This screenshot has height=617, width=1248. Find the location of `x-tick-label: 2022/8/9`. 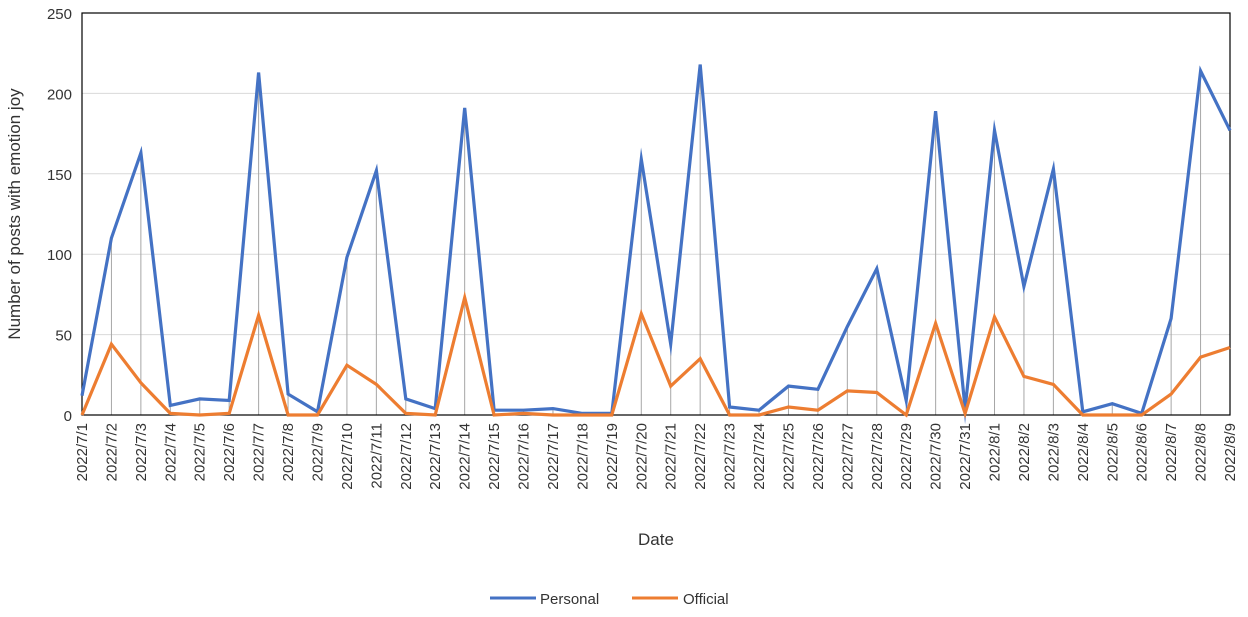

x-tick-label: 2022/8/9 is located at coordinates (1230, 452).